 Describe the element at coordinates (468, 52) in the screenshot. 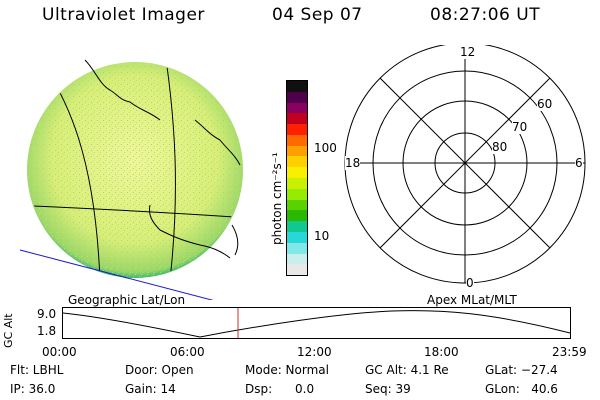

I see `mlt-12-label: 12` at that location.